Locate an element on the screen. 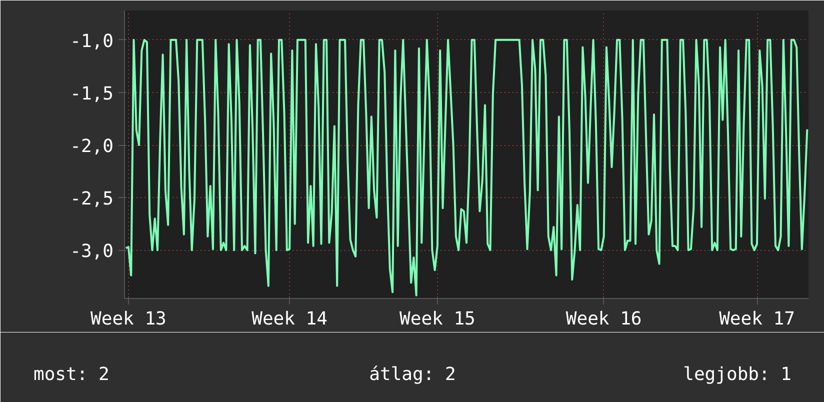 The width and height of the screenshot is (824, 402). x-tick-label: Week 16 is located at coordinates (604, 319).